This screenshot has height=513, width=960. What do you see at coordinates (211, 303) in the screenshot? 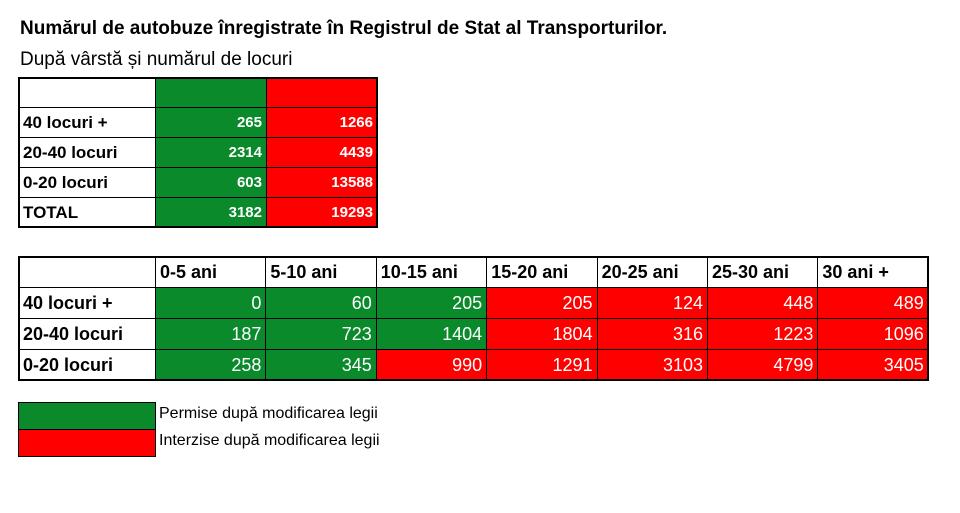
I see `value-cell: 0` at bounding box center [211, 303].